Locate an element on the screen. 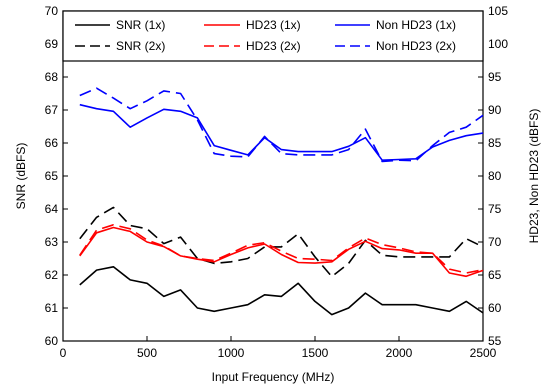  y2-tick-label: 60 is located at coordinates (495, 308).